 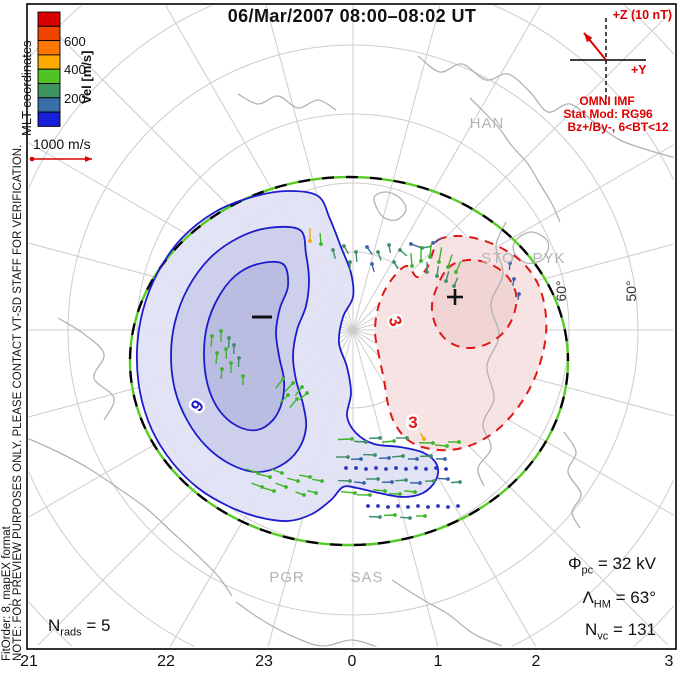 I want to click on latitude-label: 50°, so click(x=631, y=290).